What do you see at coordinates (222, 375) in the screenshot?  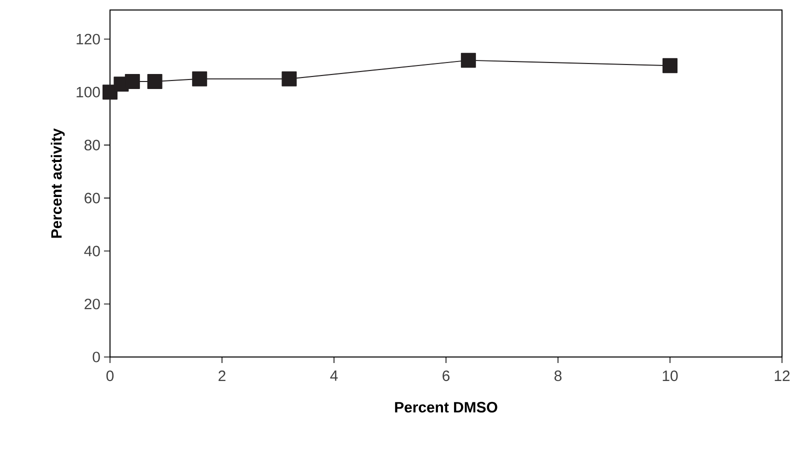 I see `x-tick-label: 2` at bounding box center [222, 375].